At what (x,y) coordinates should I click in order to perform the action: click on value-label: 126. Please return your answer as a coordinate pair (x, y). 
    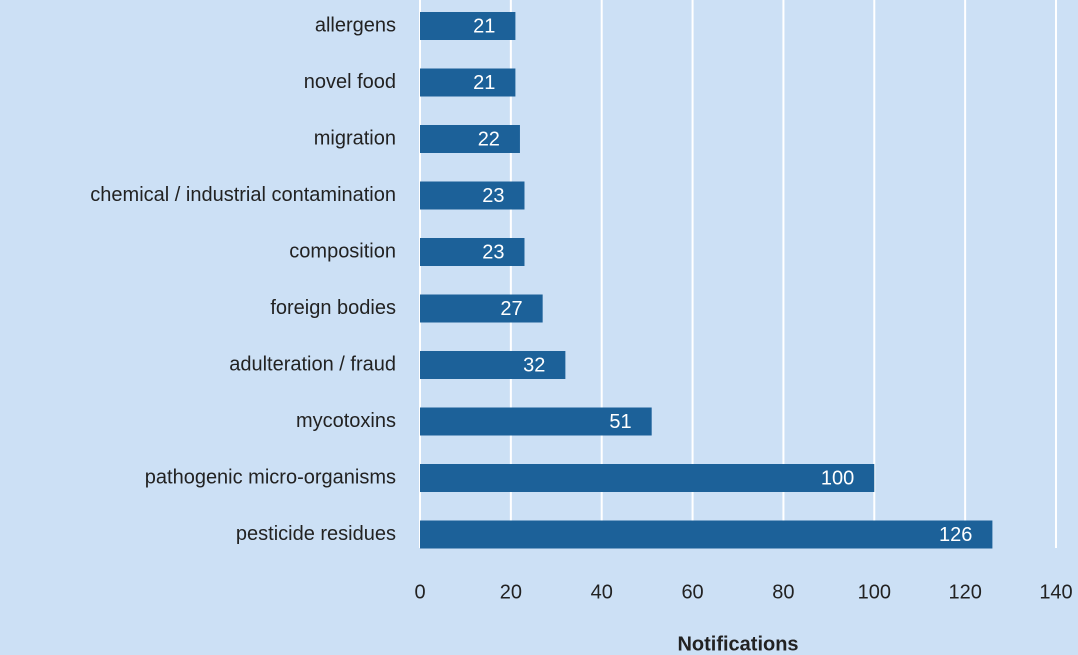
    Looking at the image, I should click on (955, 535).